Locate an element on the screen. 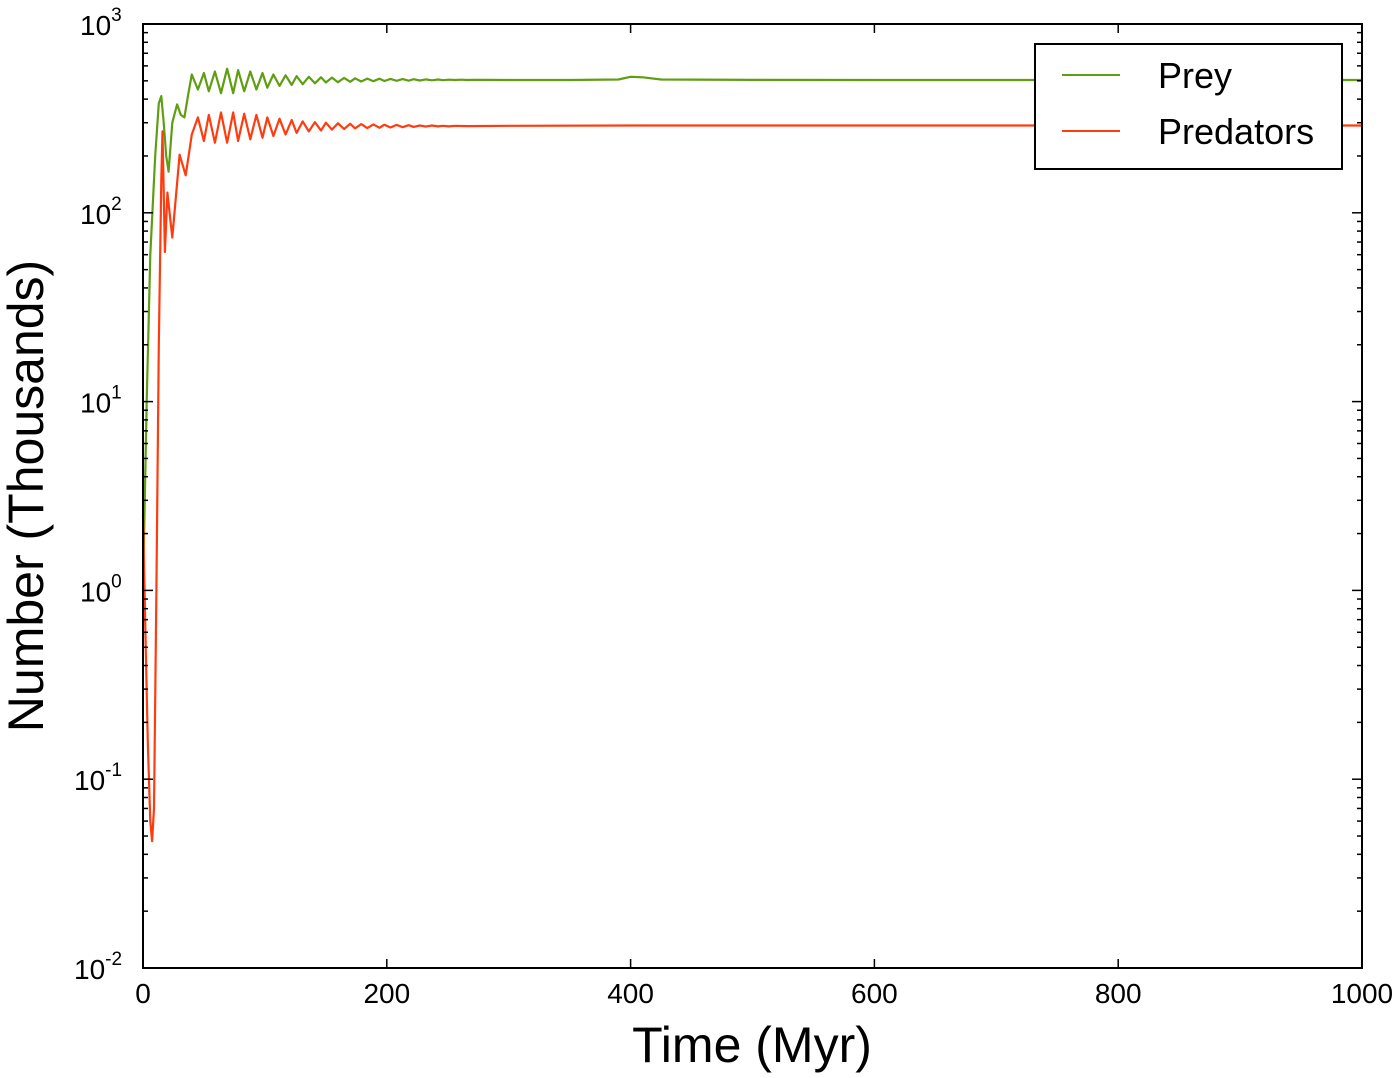  y-tick-label: 10⁻² is located at coordinates (98, 967).